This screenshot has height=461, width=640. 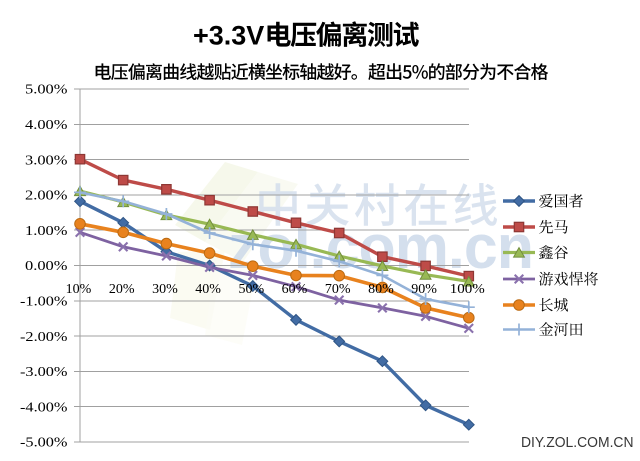 What do you see at coordinates (46, 196) in the screenshot?
I see `svg-text: 2.00%` at bounding box center [46, 196].